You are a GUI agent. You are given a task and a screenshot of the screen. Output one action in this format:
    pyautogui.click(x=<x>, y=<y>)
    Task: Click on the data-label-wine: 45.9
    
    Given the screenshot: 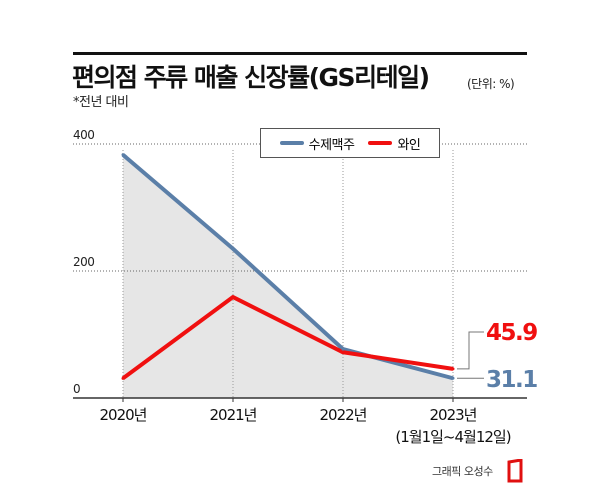 What is the action you would take?
    pyautogui.click(x=511, y=333)
    